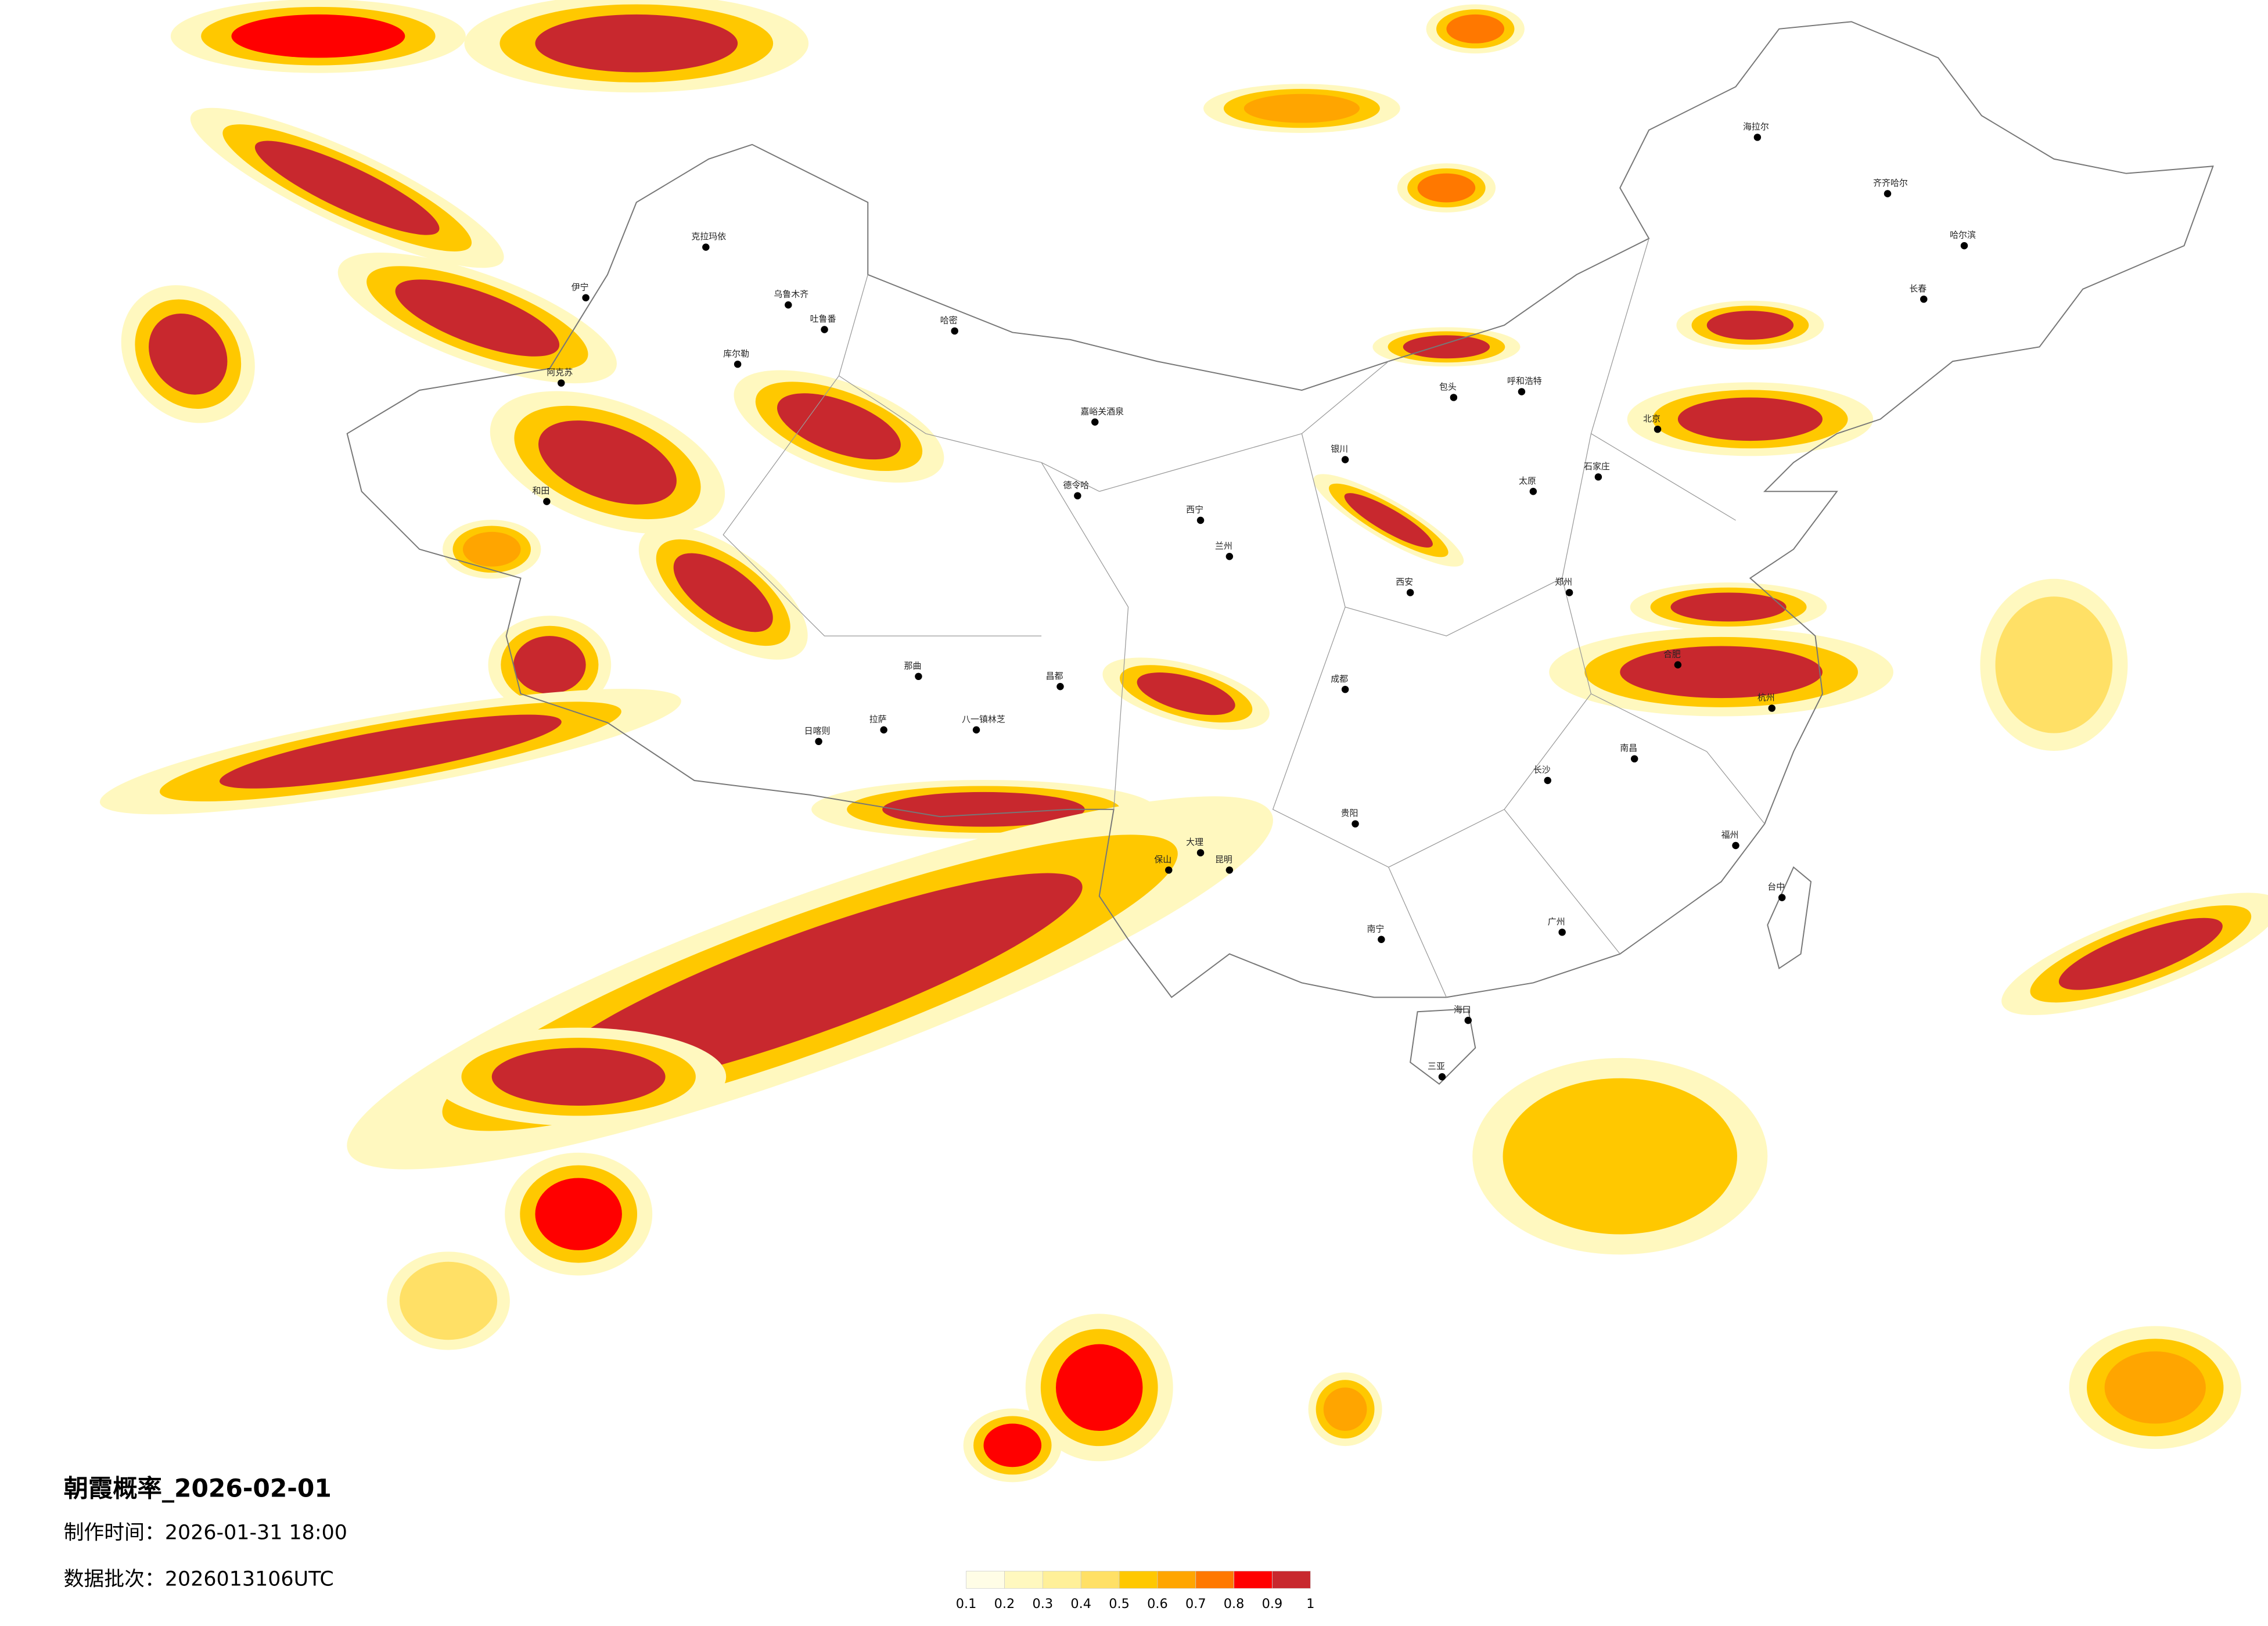  What do you see at coordinates (966, 1603) in the screenshot?
I see `legend-tick-label: 0.1` at bounding box center [966, 1603].